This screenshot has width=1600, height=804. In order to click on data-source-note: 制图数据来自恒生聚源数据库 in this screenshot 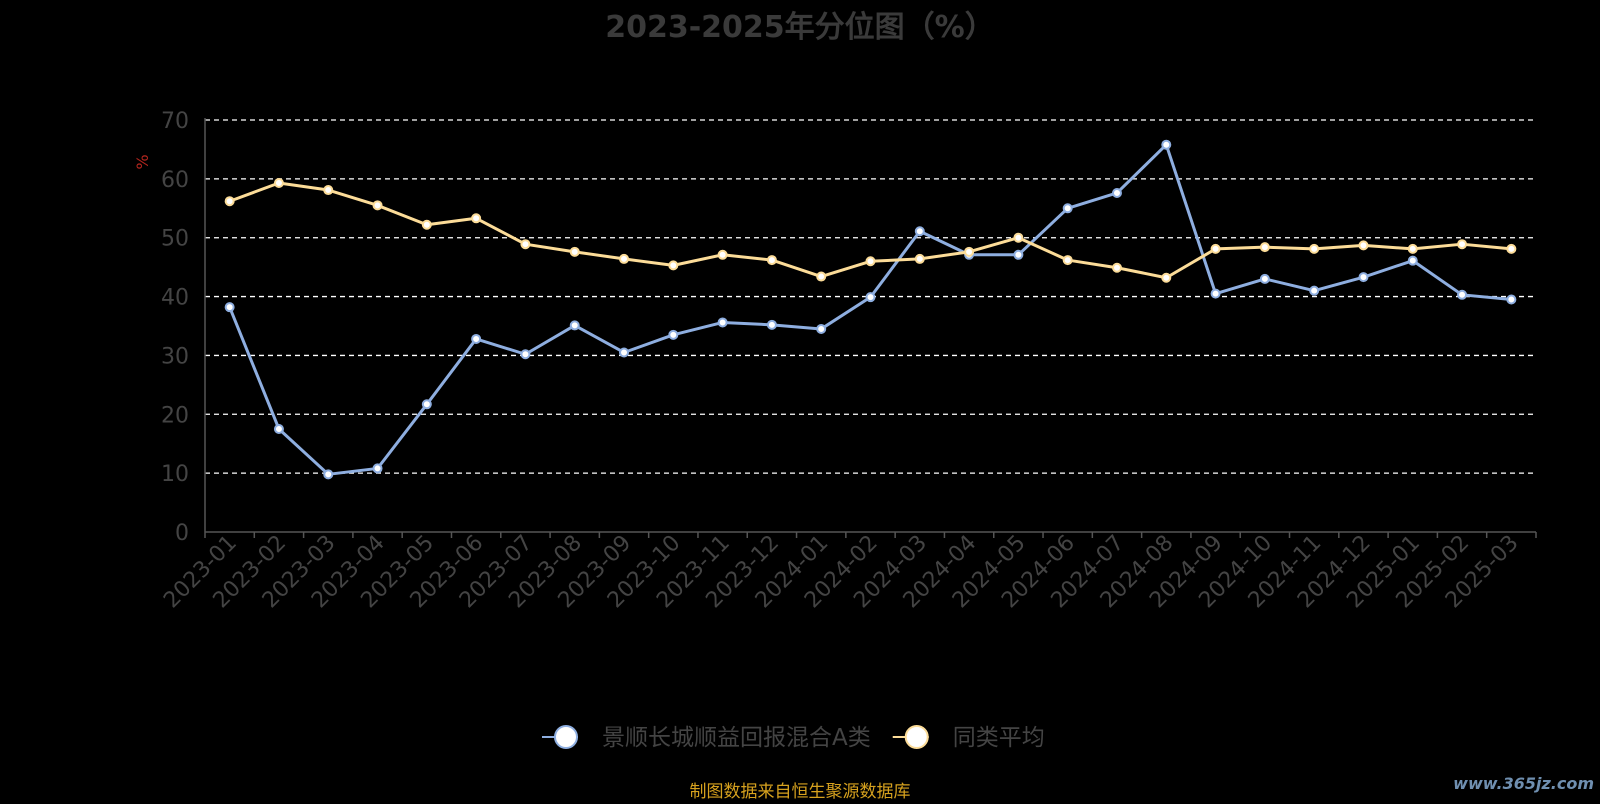, I will do `click(800, 792)`.